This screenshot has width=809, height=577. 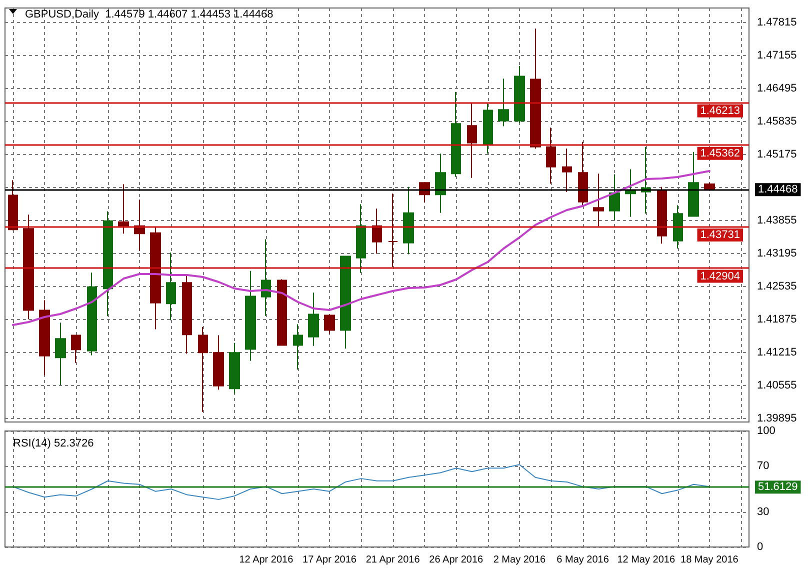 I want to click on line-series, so click(x=361, y=482).